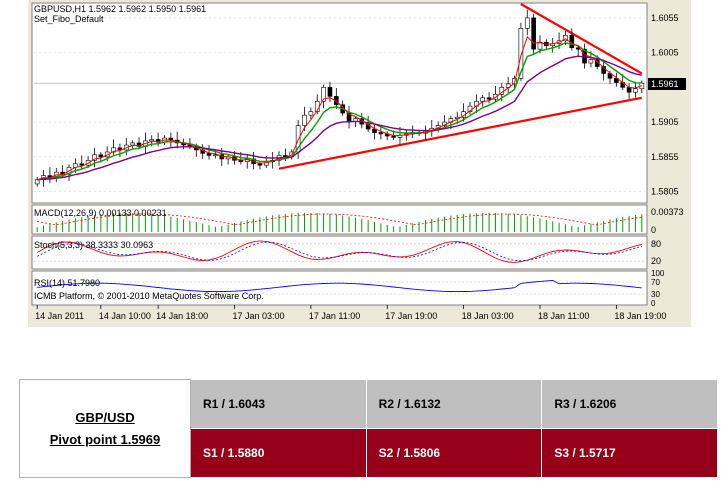  I want to click on macd-tick-label: 0, so click(653, 230).